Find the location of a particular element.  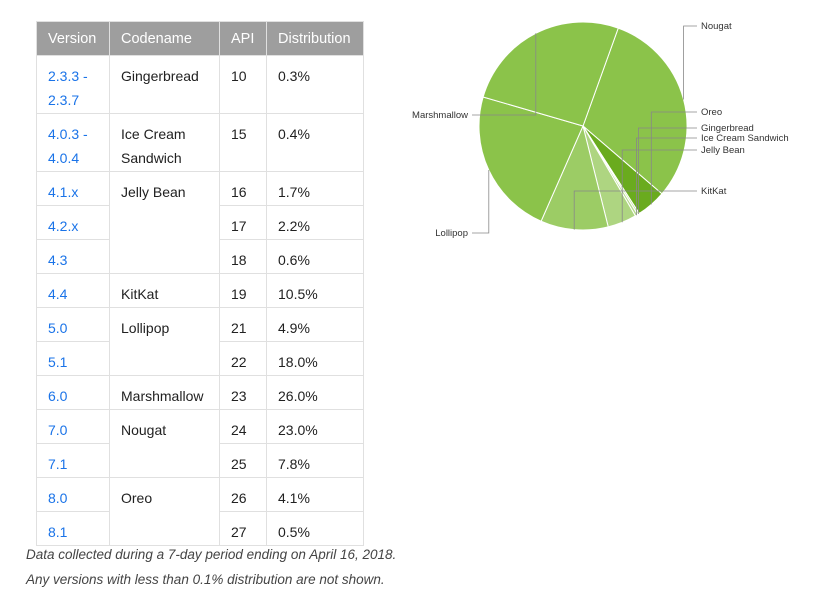

api-cell: 27 is located at coordinates (243, 528).